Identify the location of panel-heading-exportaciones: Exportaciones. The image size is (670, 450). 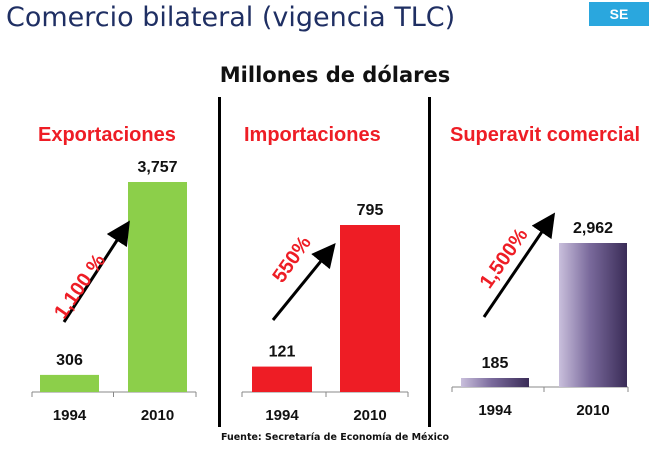
(107, 135).